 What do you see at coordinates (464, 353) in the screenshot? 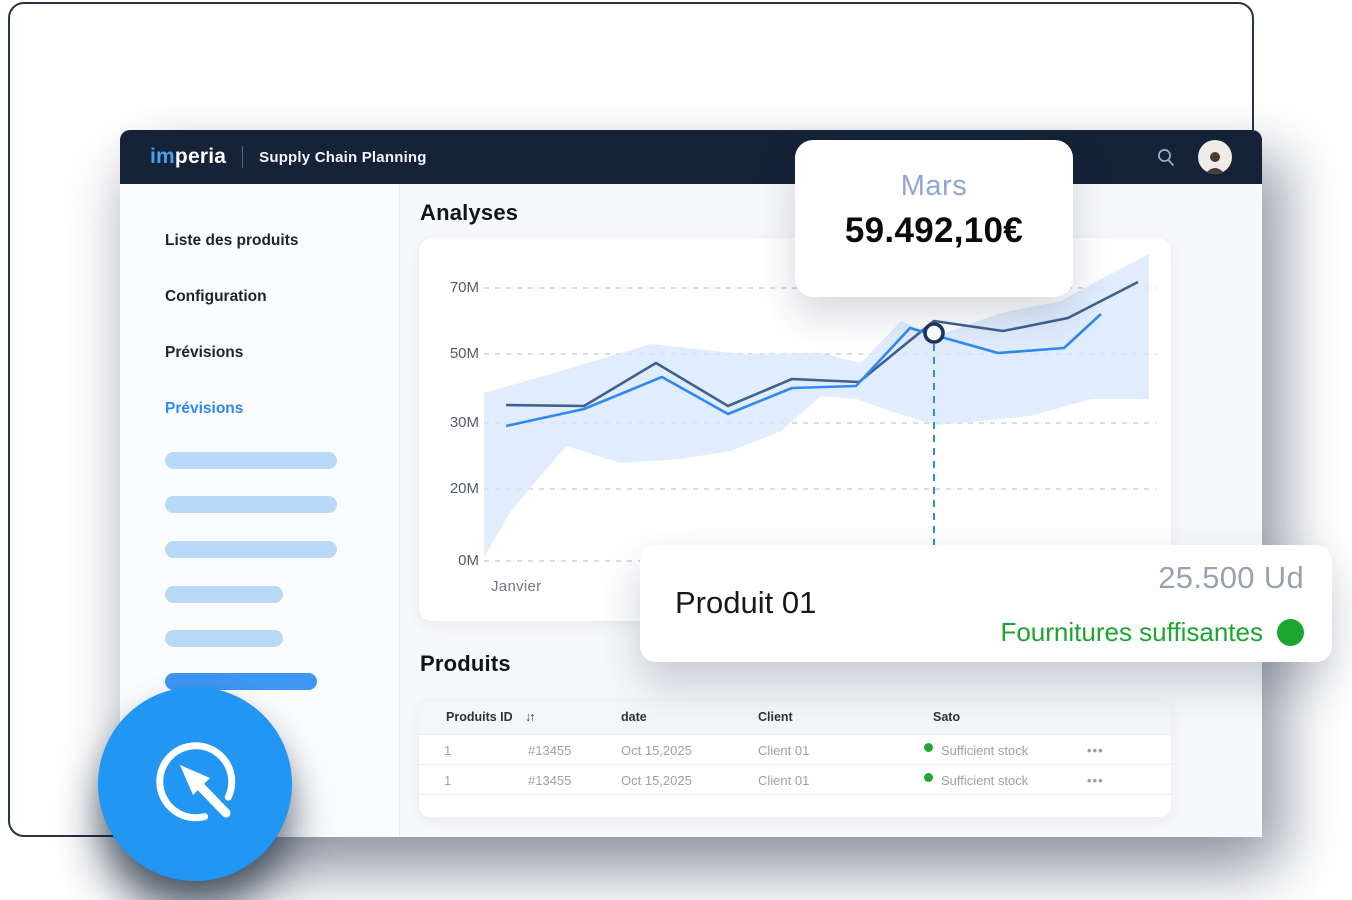
I see `y-tick-label: 50M` at bounding box center [464, 353].